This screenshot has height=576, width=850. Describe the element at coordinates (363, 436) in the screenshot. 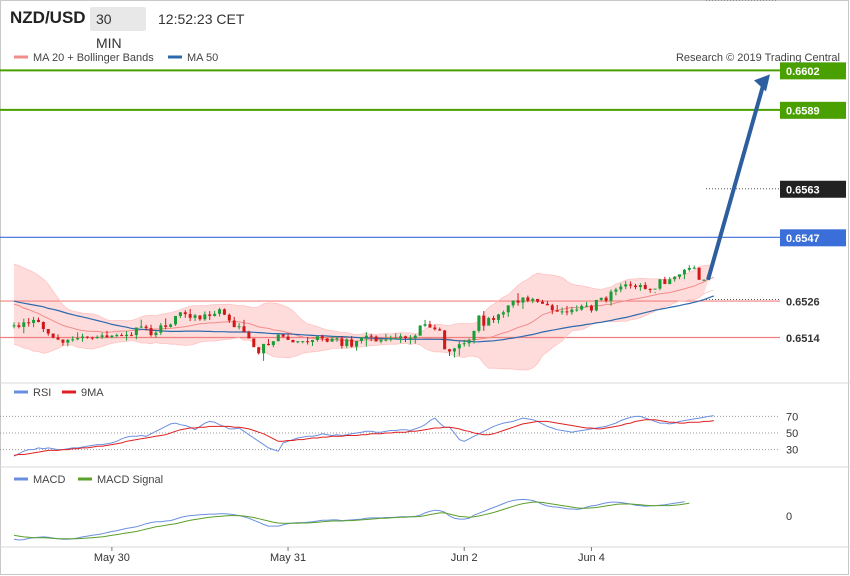

I see `rsi-line` at that location.